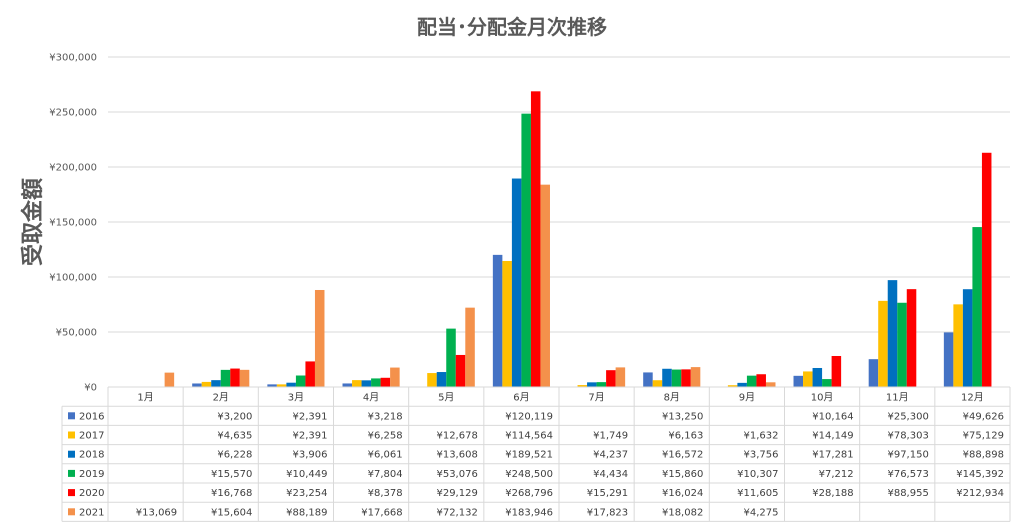  What do you see at coordinates (231, 493) in the screenshot?
I see `data-label: ¥16,768` at bounding box center [231, 493].